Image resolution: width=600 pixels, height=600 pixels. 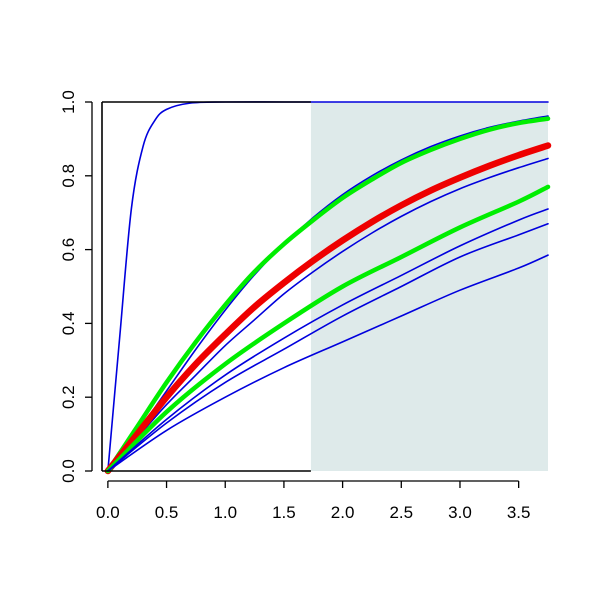 I want to click on x-tick-label: 0.5, so click(x=167, y=512).